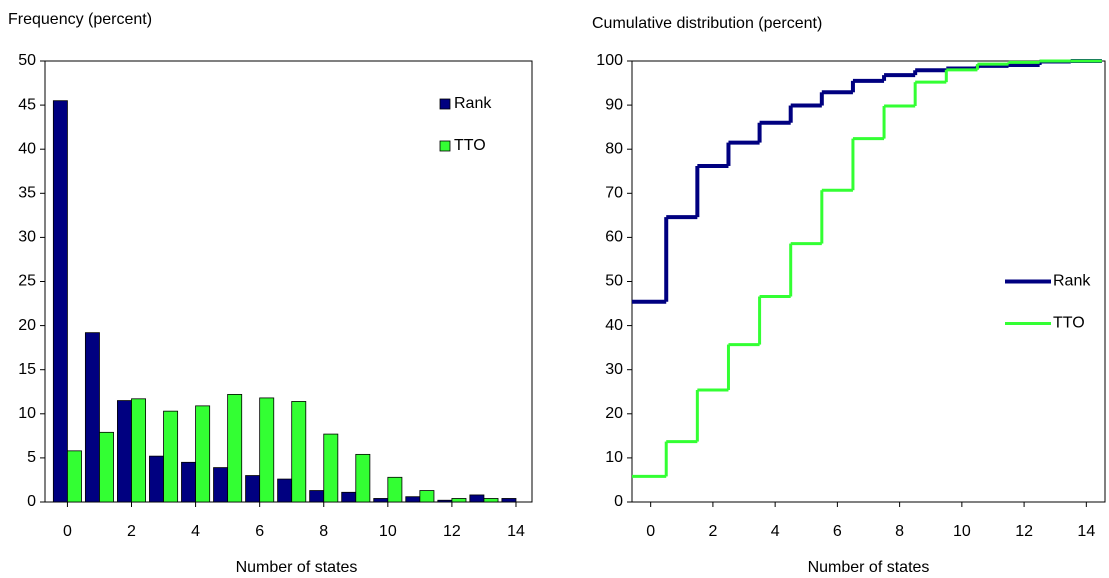  I want to click on y-tick-label: 90, so click(614, 104).